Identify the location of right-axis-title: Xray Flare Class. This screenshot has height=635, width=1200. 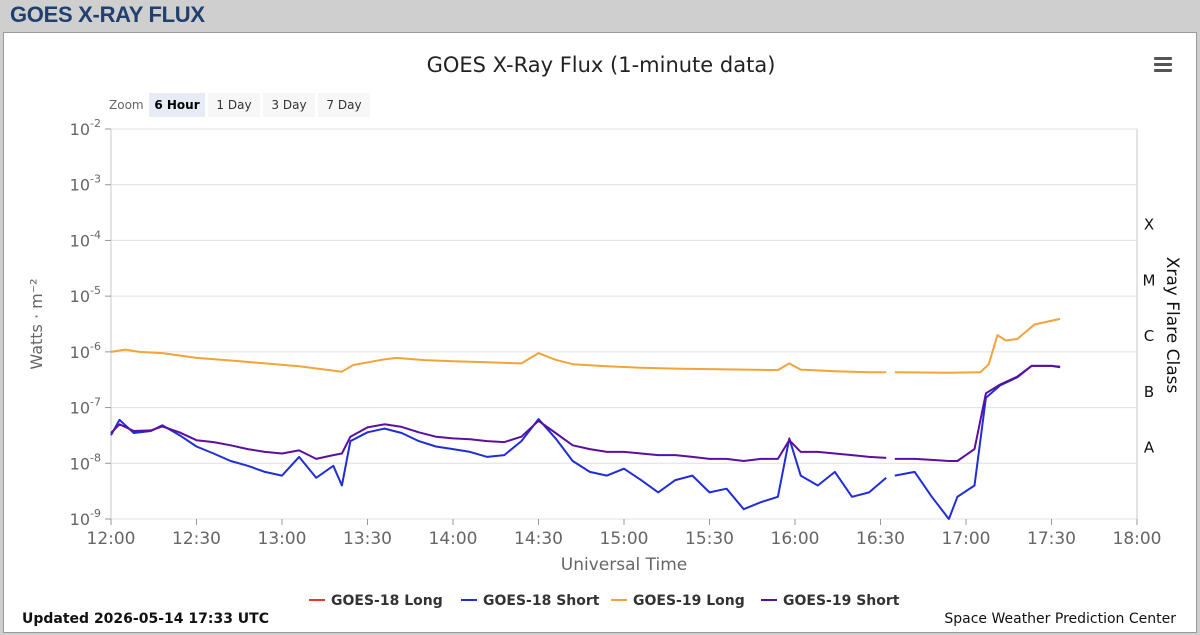
(1172, 325).